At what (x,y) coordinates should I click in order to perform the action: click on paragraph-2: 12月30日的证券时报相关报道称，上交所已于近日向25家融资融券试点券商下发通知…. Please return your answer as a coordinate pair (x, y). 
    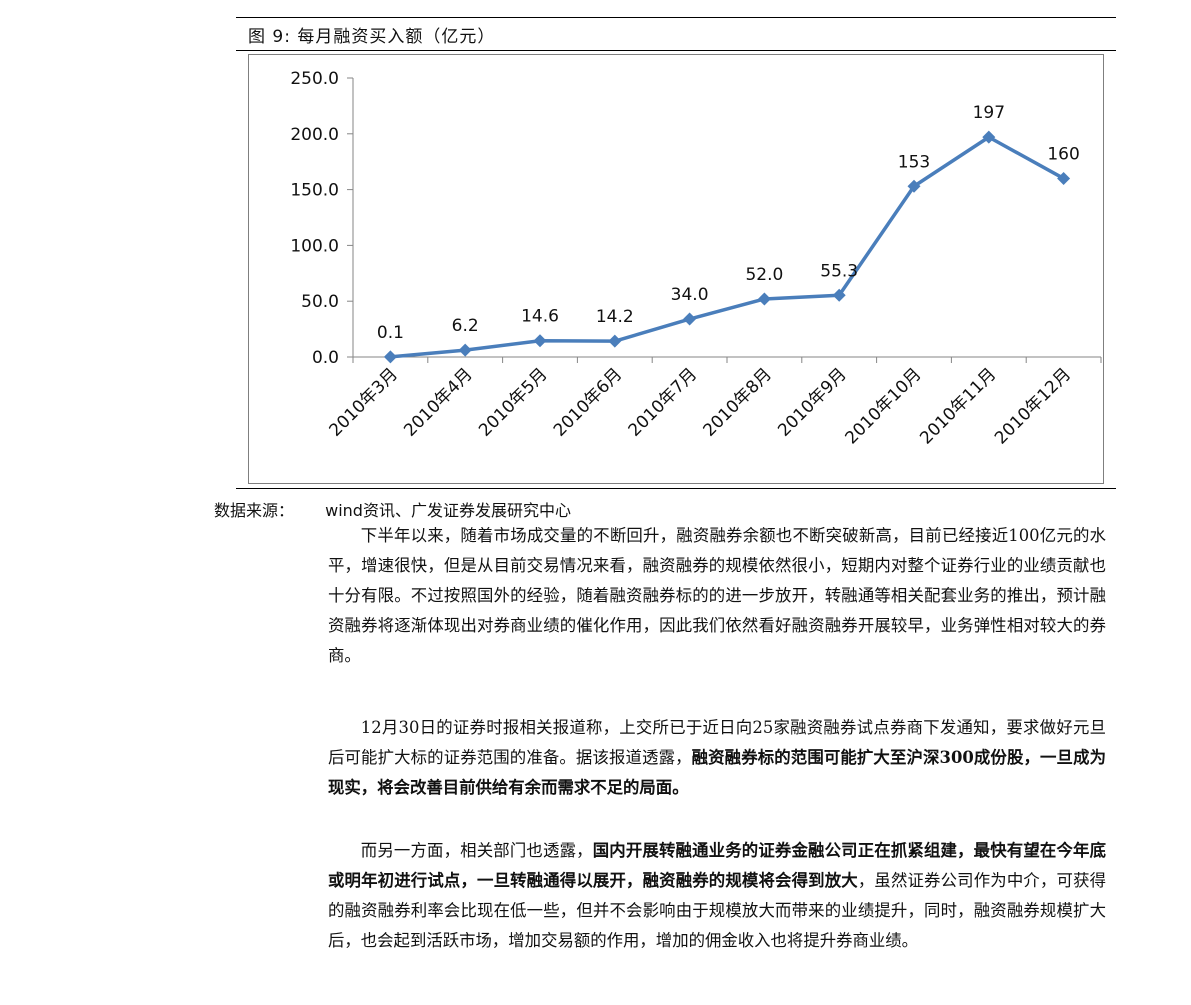
    Looking at the image, I should click on (717, 758).